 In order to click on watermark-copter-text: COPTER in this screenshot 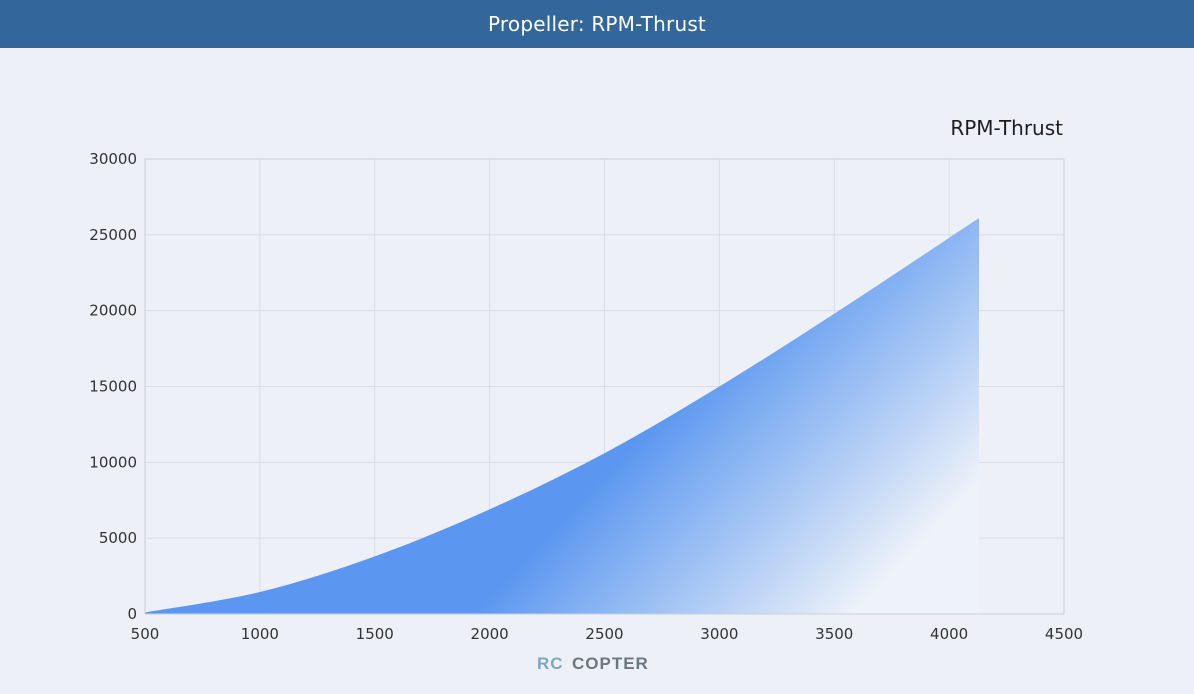, I will do `click(610, 663)`.